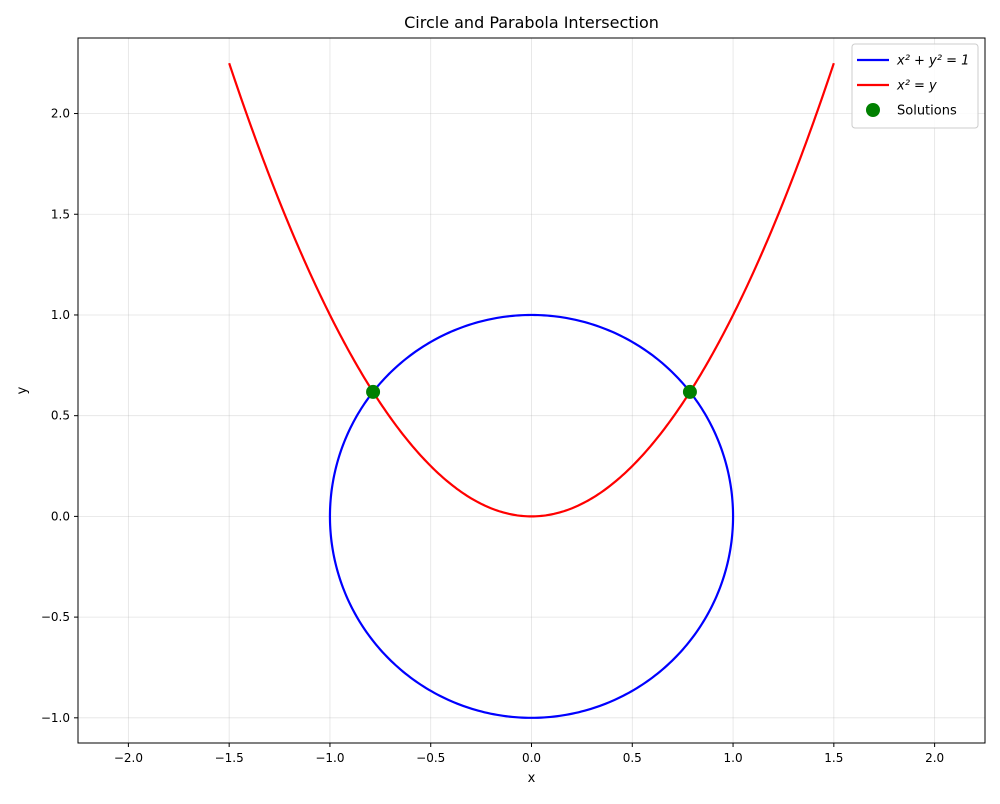 The width and height of the screenshot is (1000, 804). I want to click on legend-label: x² = y, so click(916, 86).